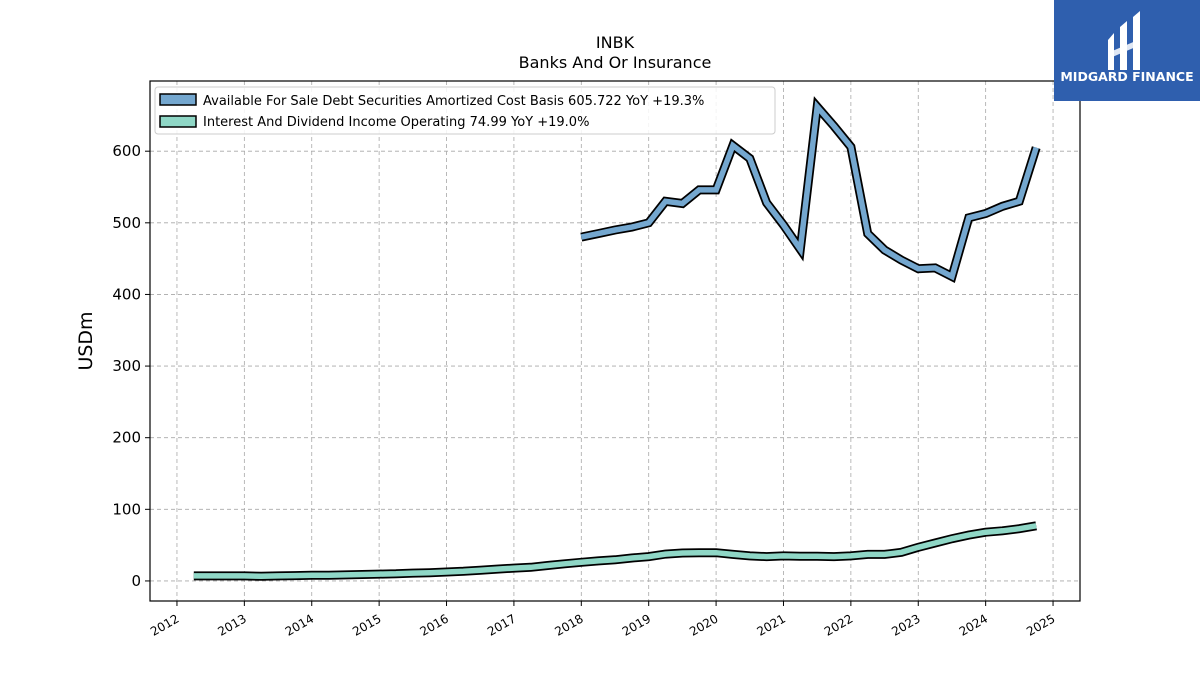 The width and height of the screenshot is (1200, 675). I want to click on legend-box, so click(465, 110).